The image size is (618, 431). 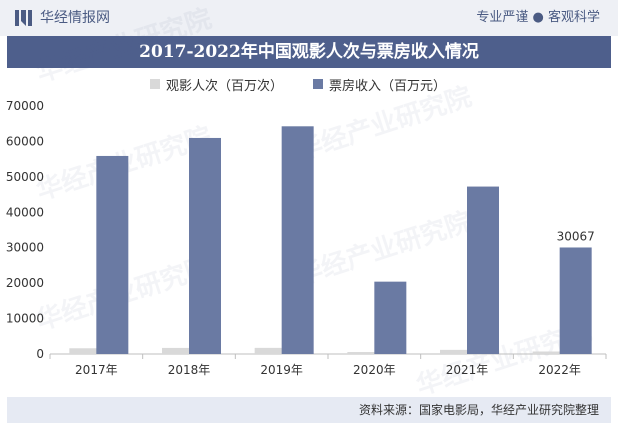 What do you see at coordinates (388, 86) in the screenshot?
I see `legend-label-boxoffice: 票房收入（百万元）` at bounding box center [388, 86].